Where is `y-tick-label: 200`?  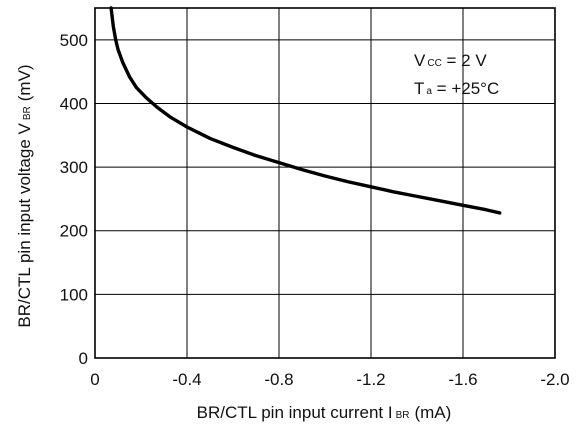
y-tick-label: 200 is located at coordinates (74, 231).